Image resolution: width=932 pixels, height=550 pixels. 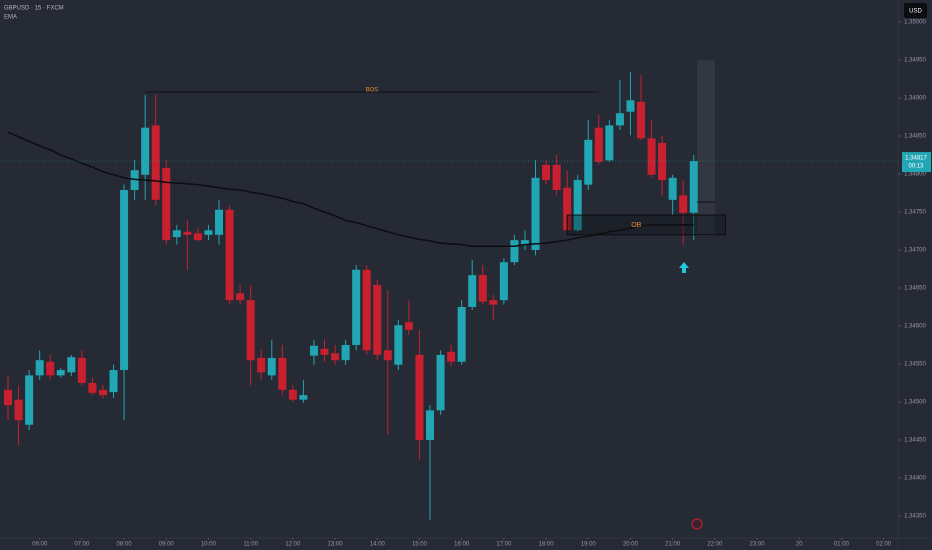 I want to click on x-tick-label: 06:00, so click(x=40, y=545).